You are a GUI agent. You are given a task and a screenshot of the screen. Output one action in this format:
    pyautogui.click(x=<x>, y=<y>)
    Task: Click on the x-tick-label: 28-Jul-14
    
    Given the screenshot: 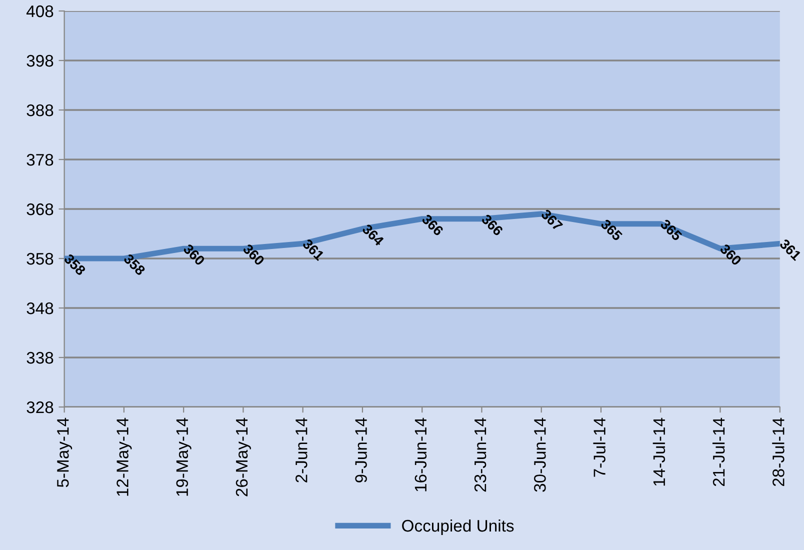 What is the action you would take?
    pyautogui.click(x=778, y=452)
    